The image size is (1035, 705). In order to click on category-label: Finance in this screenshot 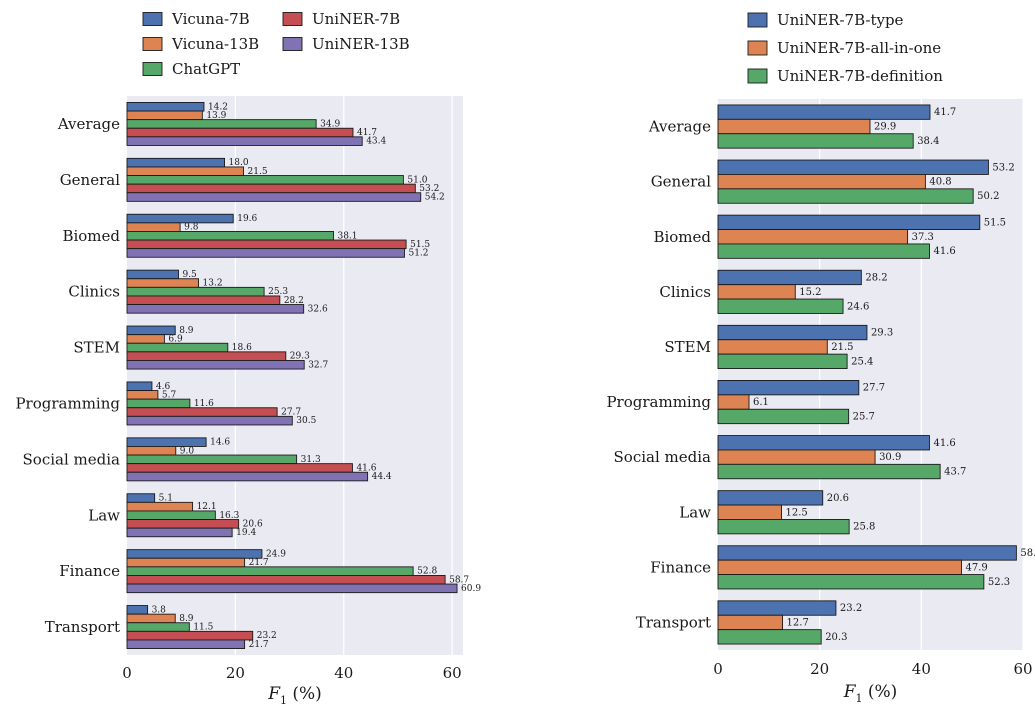, I will do `click(680, 567)`.